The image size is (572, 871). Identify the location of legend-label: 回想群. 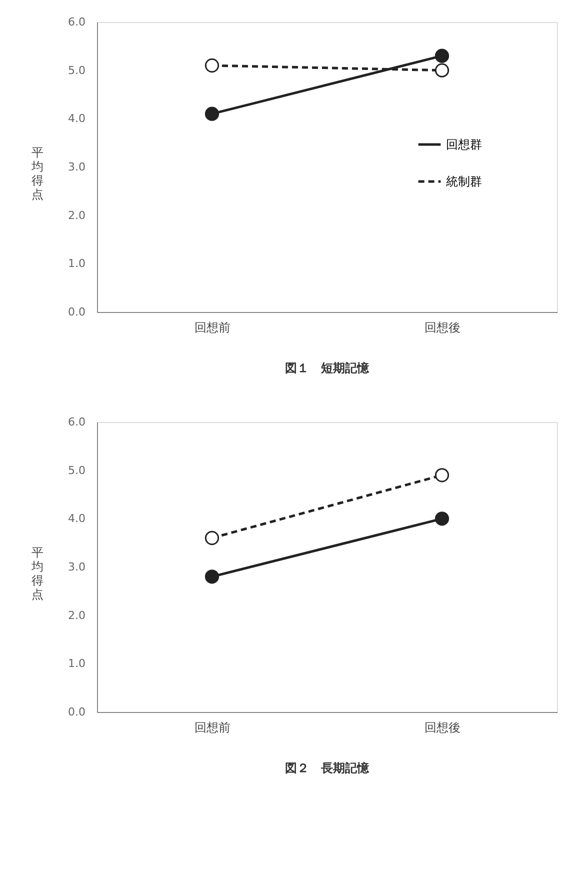
(464, 145).